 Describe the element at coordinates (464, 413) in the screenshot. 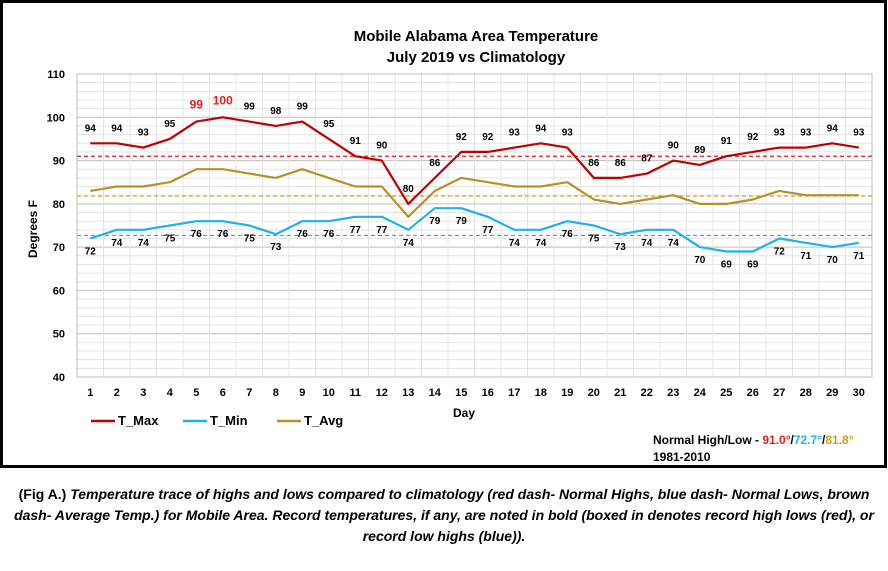

I see `x-axis-label: Day` at that location.